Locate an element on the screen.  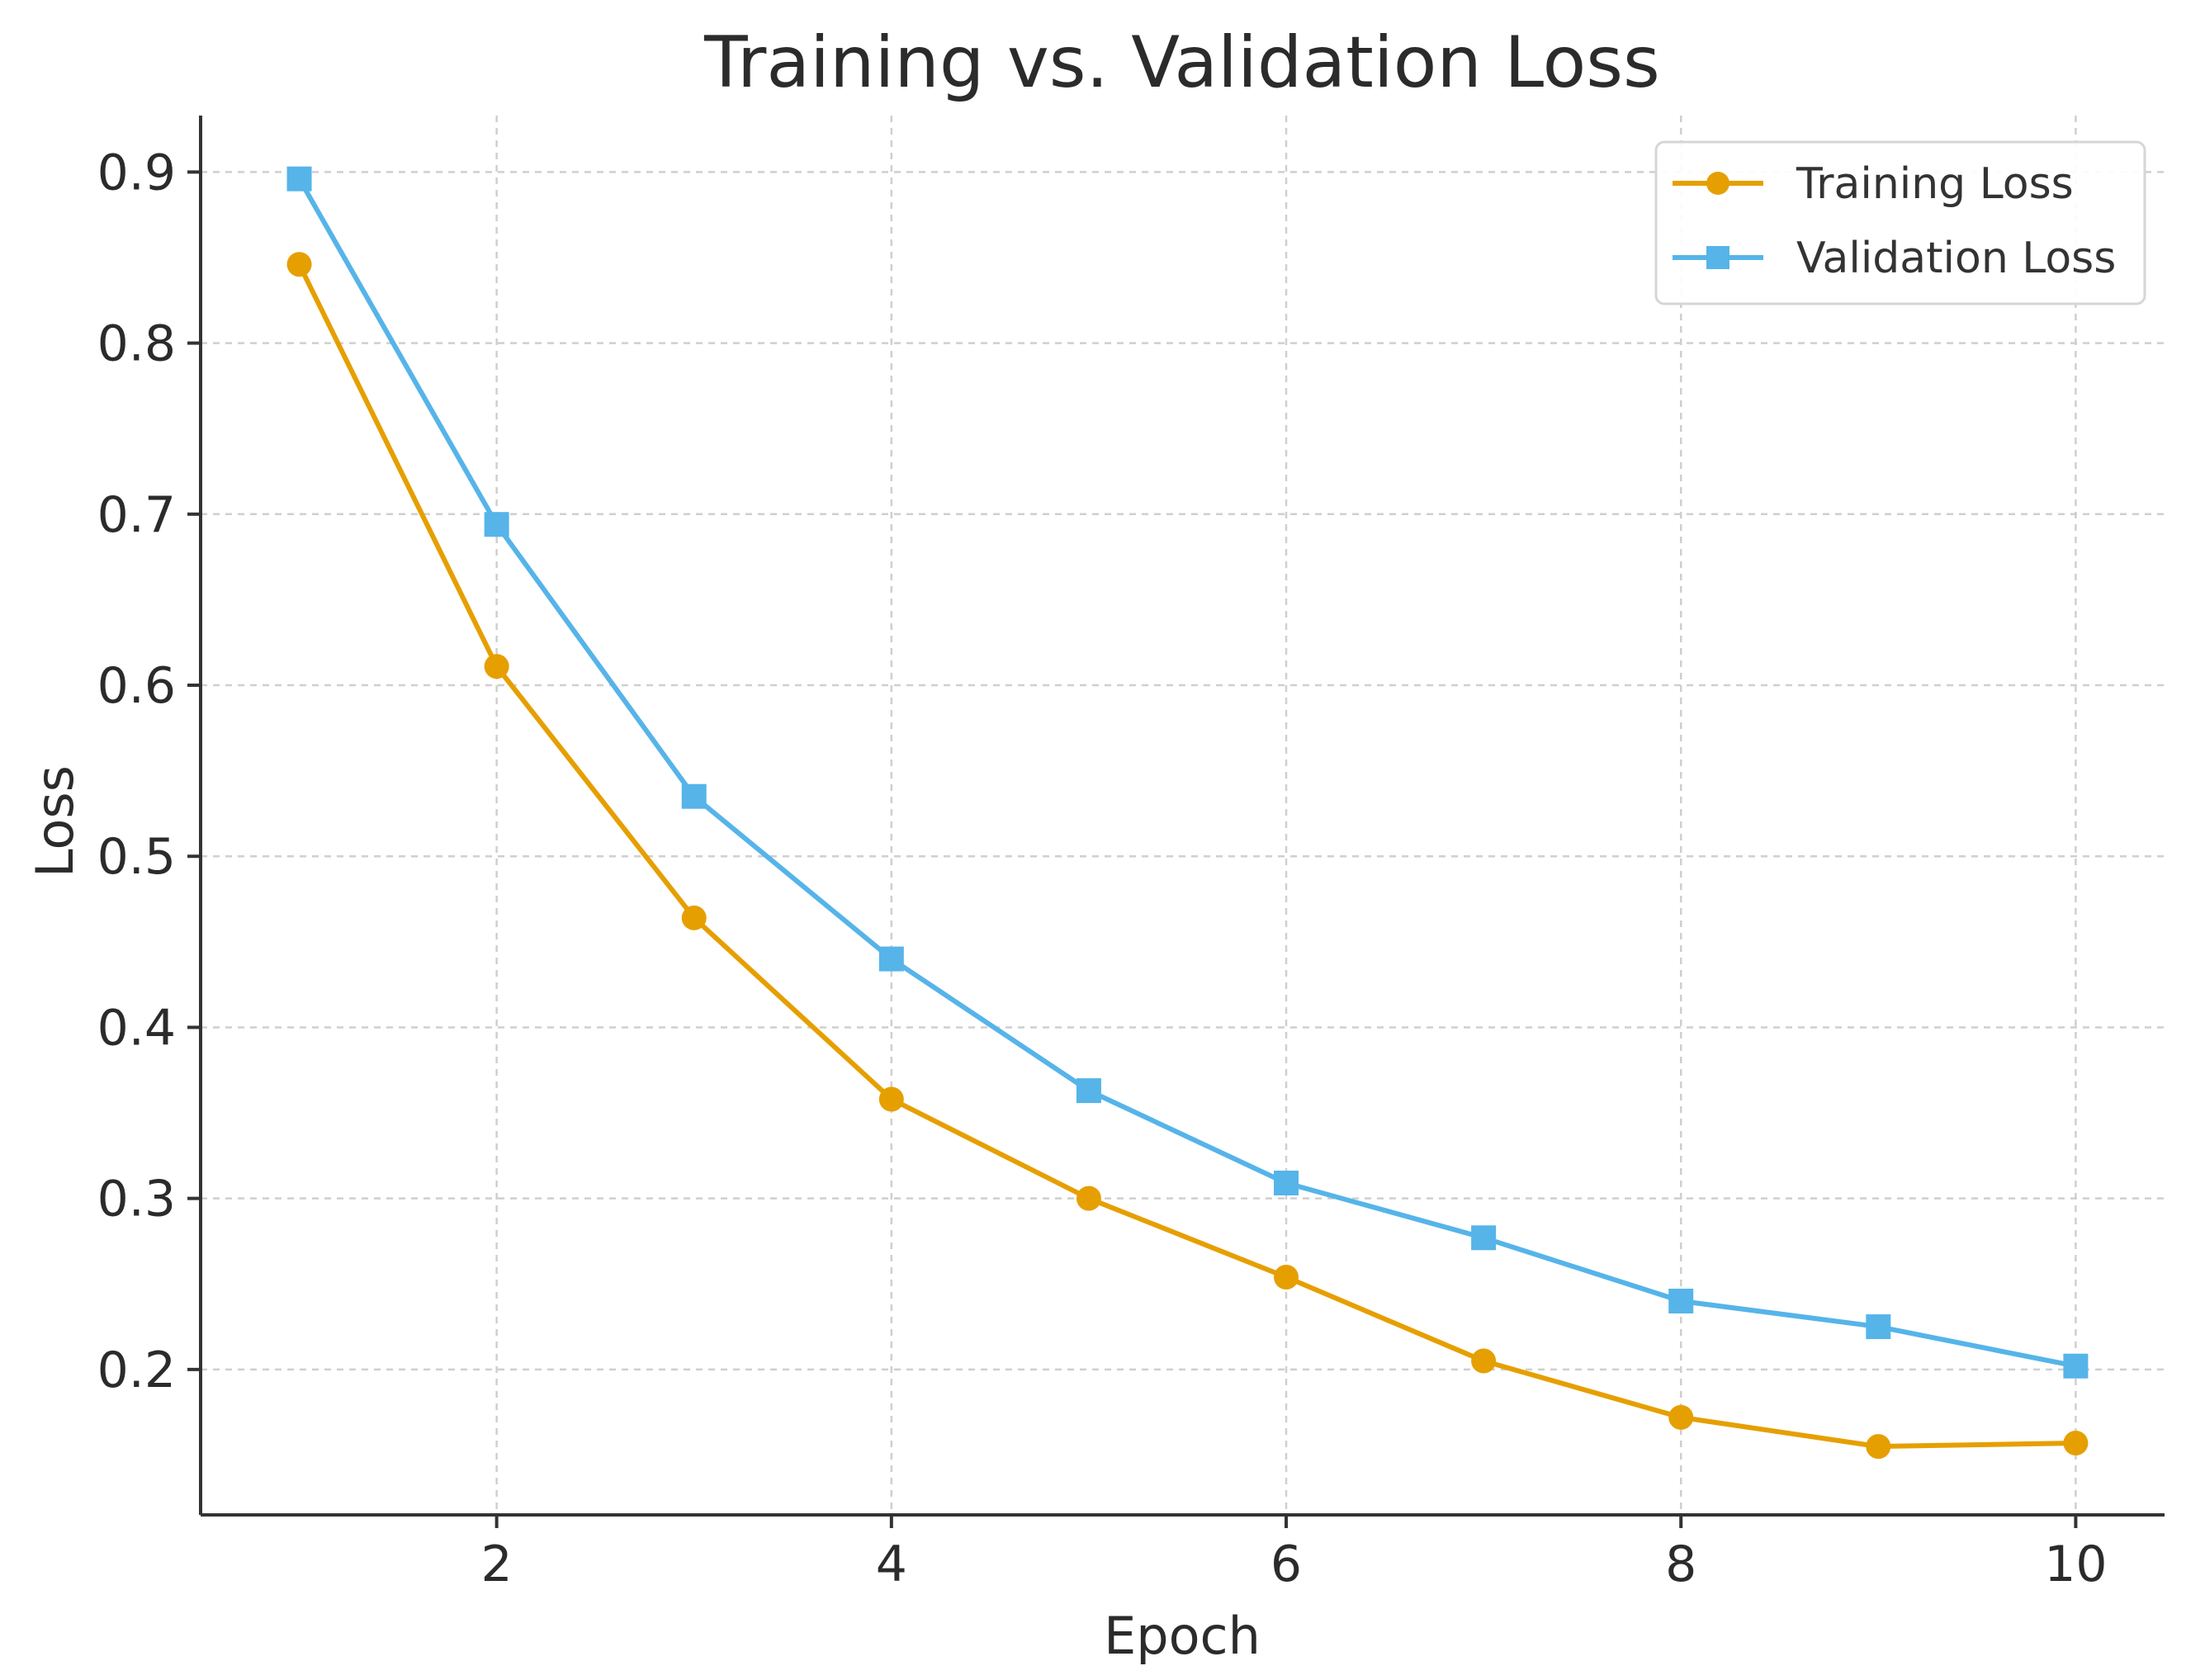
legend: Training Loss Validation Loss is located at coordinates (1900, 222).